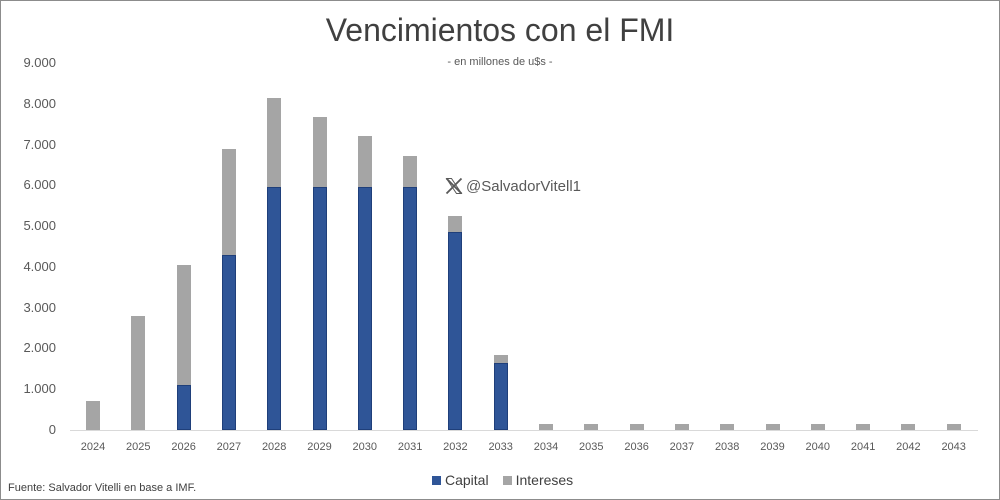 The width and height of the screenshot is (1000, 500). Describe the element at coordinates (93, 415) in the screenshot. I see `bar-intereses-2024` at that location.